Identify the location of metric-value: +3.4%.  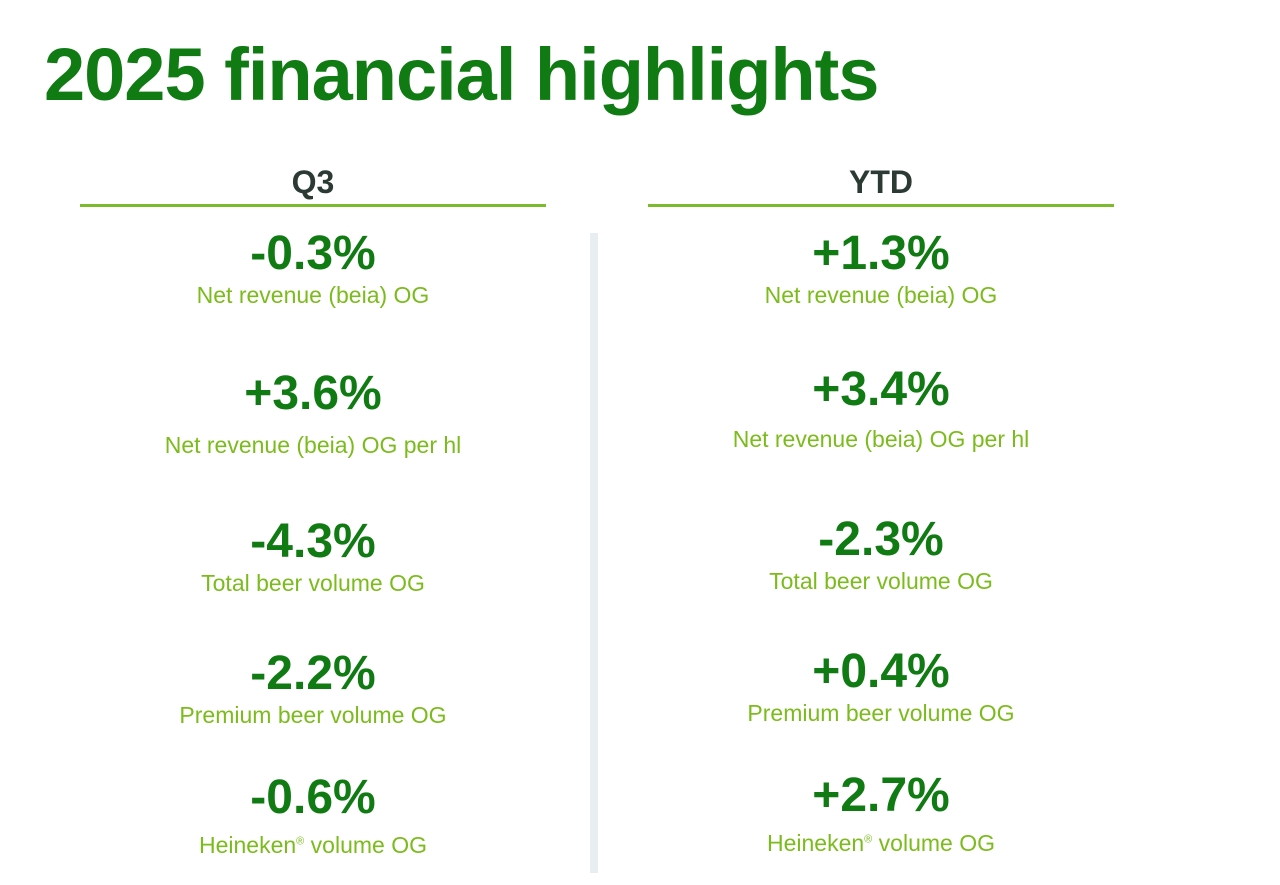
(881, 389).